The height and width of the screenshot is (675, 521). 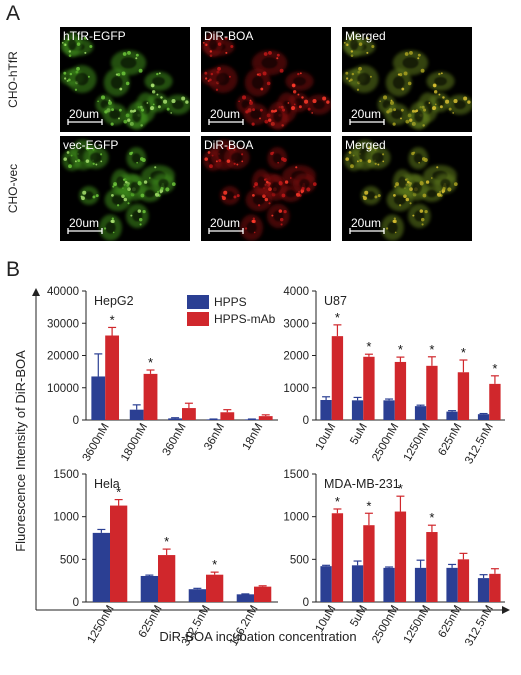 What do you see at coordinates (257, 636) in the screenshot?
I see `x-axis-label: DiR-BOA incubation concentration` at bounding box center [257, 636].